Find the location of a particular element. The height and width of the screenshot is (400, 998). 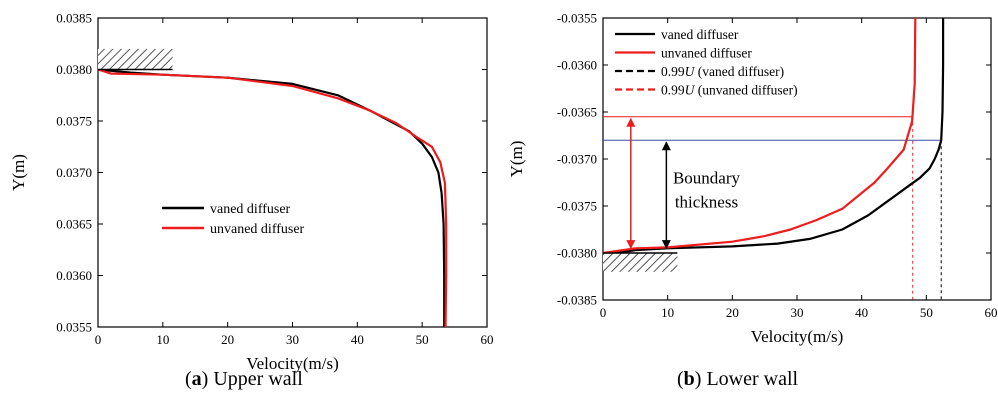

caption-a-text: Upper wall is located at coordinates (258, 379).